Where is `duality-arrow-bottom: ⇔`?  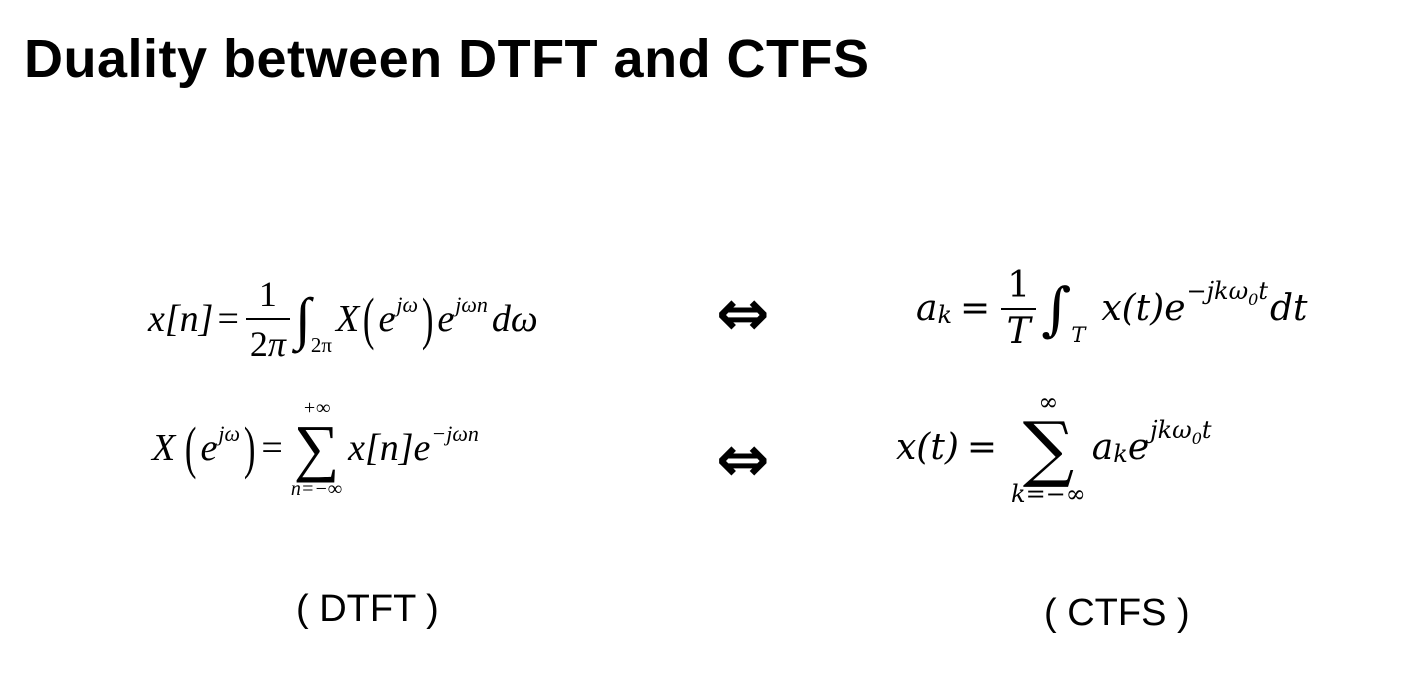
duality-arrow-bottom: ⇔ is located at coordinates (743, 460).